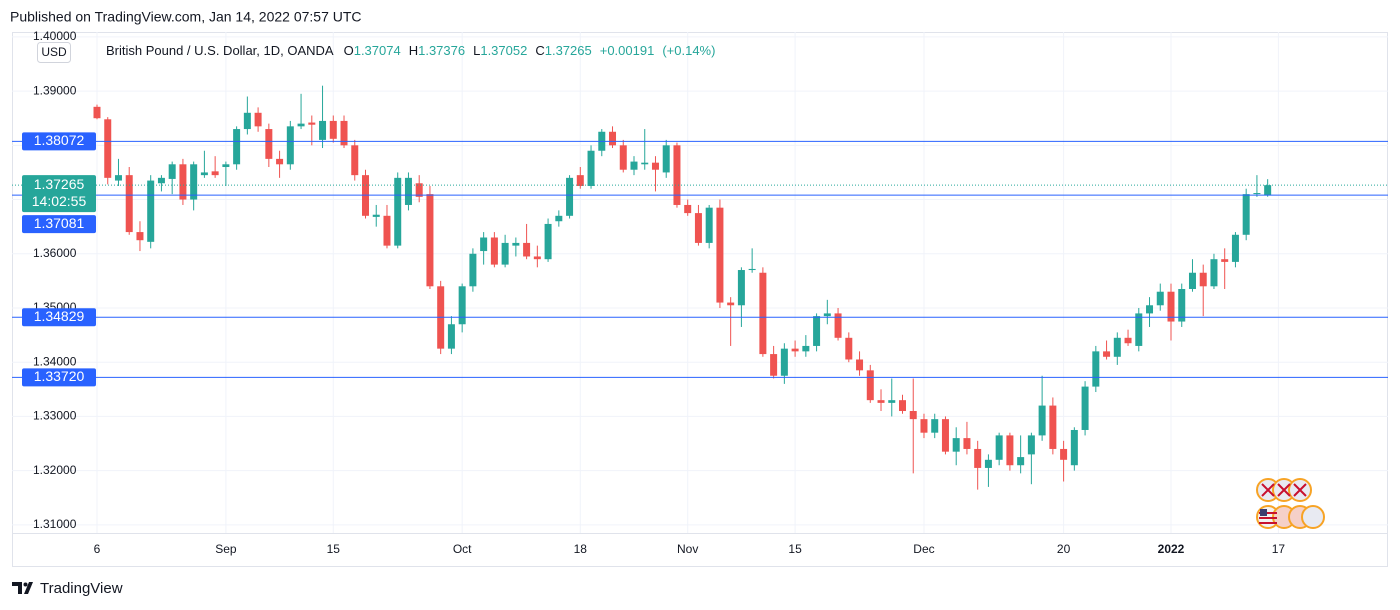 The width and height of the screenshot is (1400, 610). Describe the element at coordinates (59, 223) in the screenshot. I see `line-label: 1.37081` at that location.